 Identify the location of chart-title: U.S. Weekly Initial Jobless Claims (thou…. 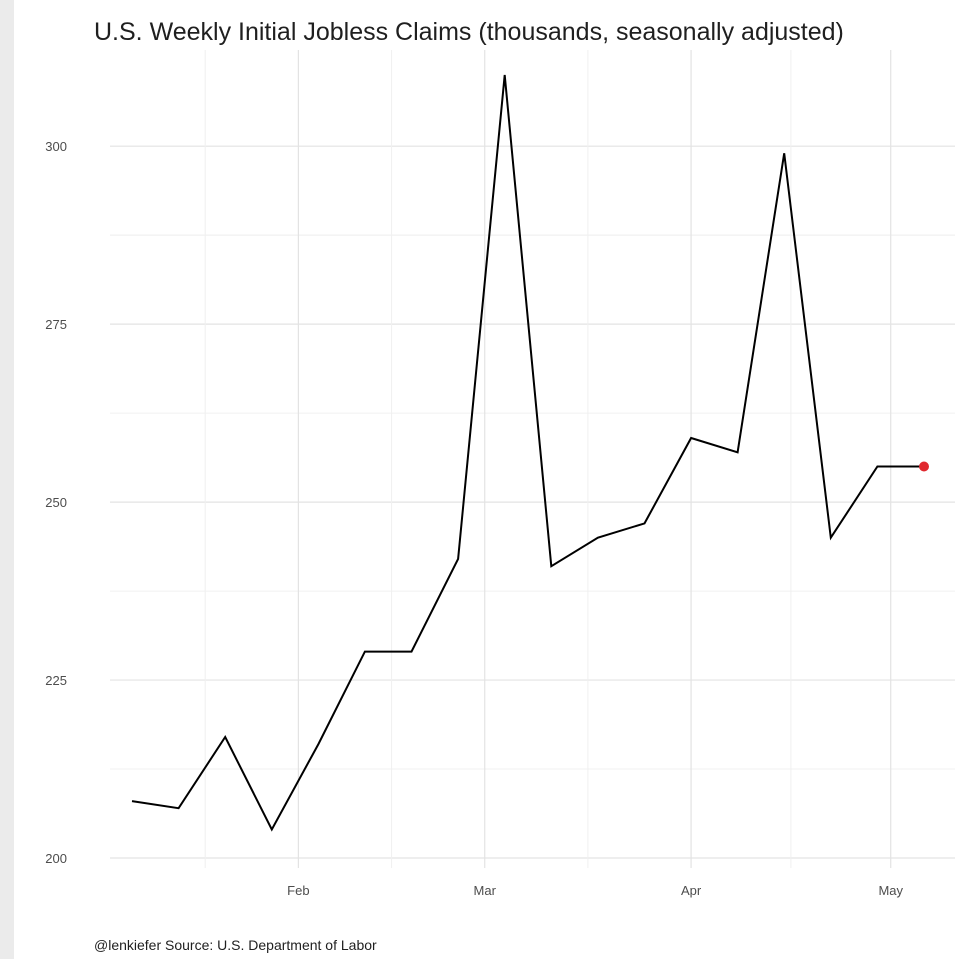
(469, 32).